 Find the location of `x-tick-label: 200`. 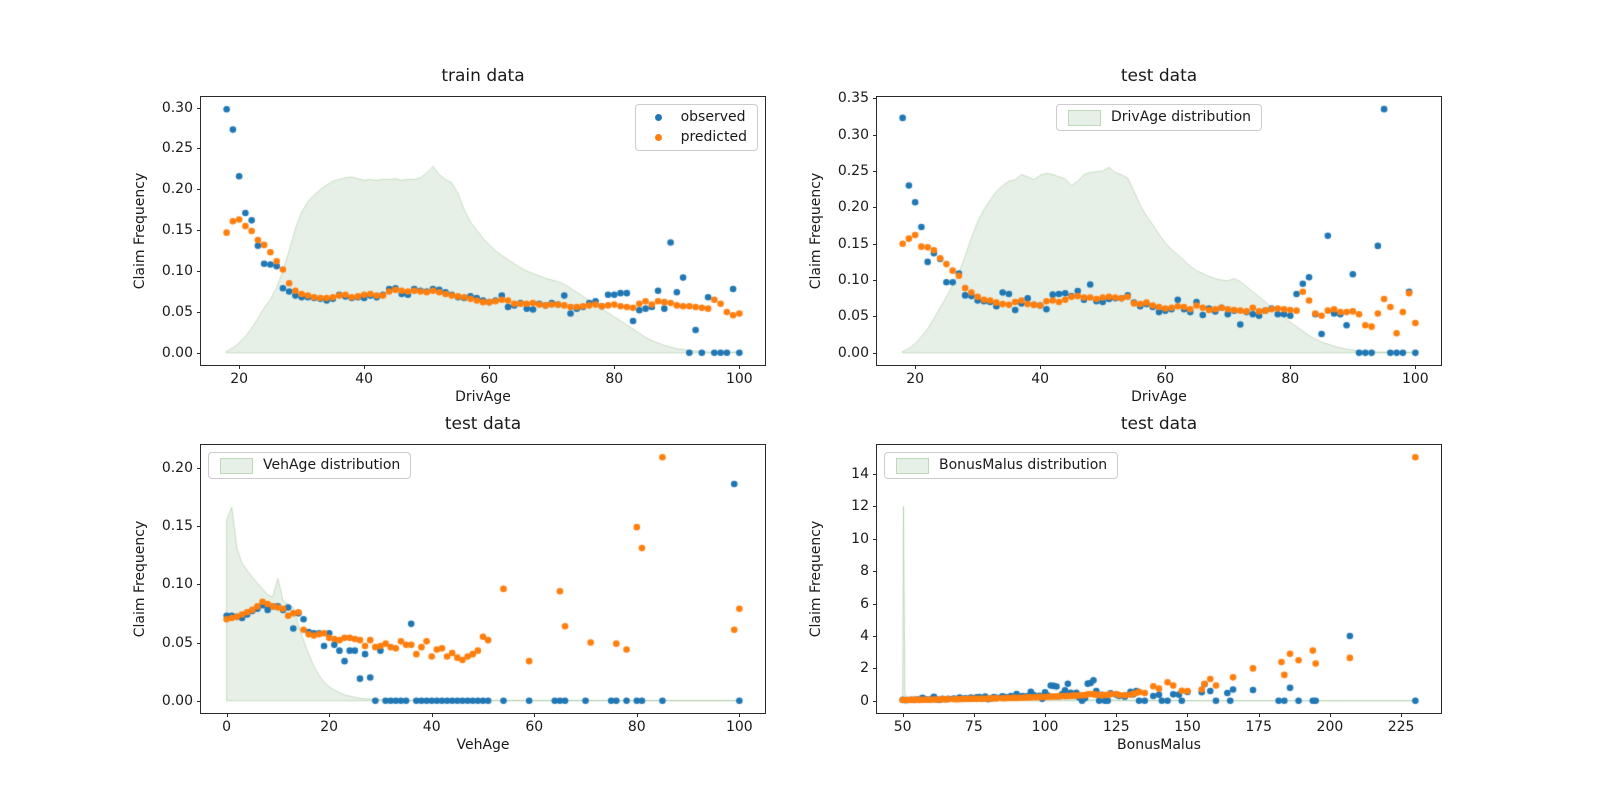

x-tick-label: 200 is located at coordinates (1330, 727).